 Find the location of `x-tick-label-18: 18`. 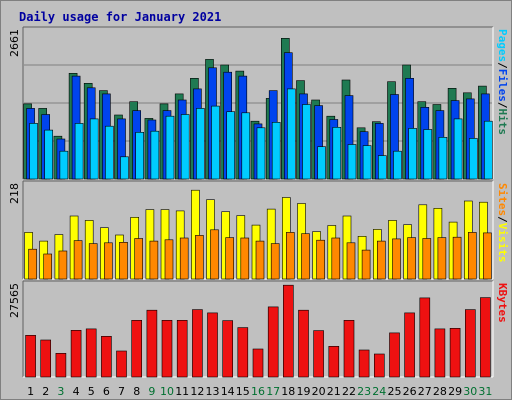

x-tick-label-18: 18 is located at coordinates (288, 391).